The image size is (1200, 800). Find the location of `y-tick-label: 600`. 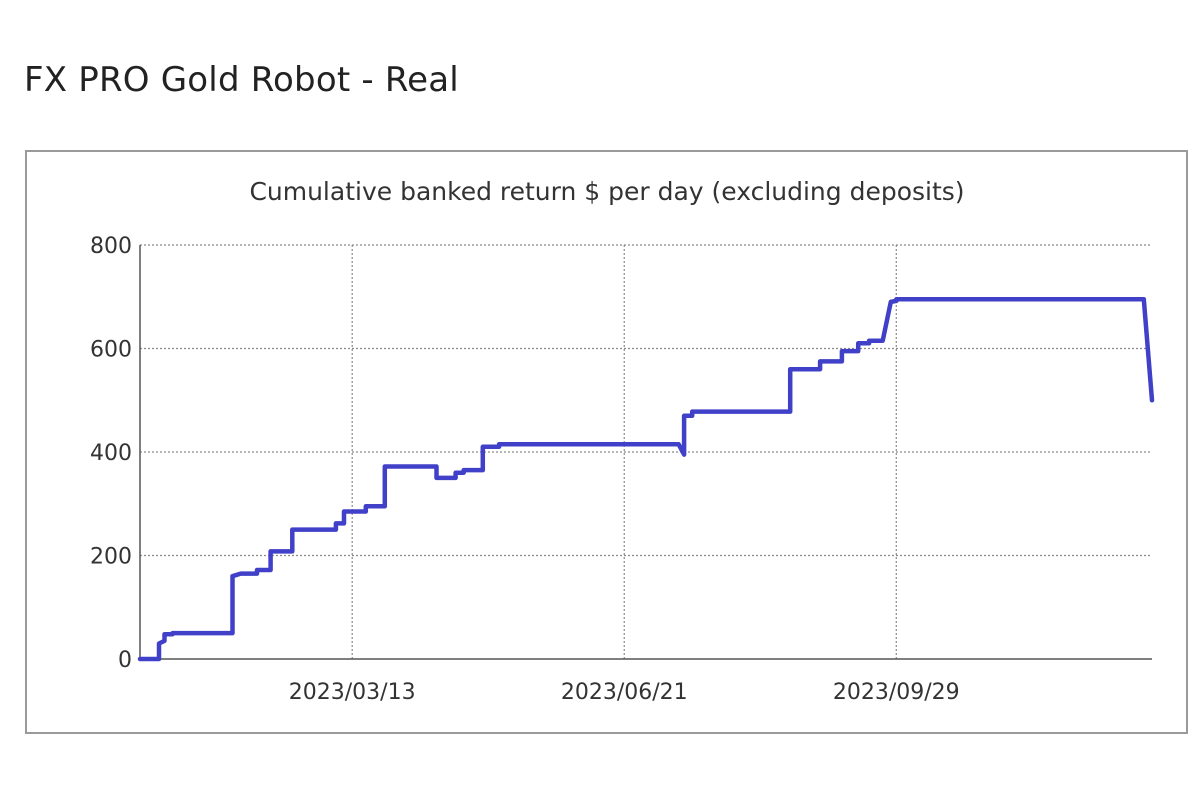

y-tick-label: 600 is located at coordinates (111, 350).